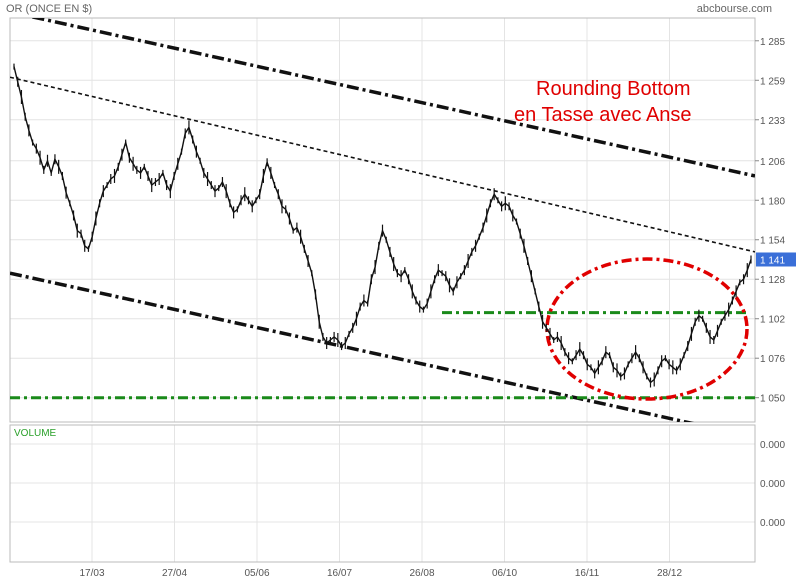 The width and height of the screenshot is (800, 580). I want to click on y-tick-label: 1 259, so click(772, 81).